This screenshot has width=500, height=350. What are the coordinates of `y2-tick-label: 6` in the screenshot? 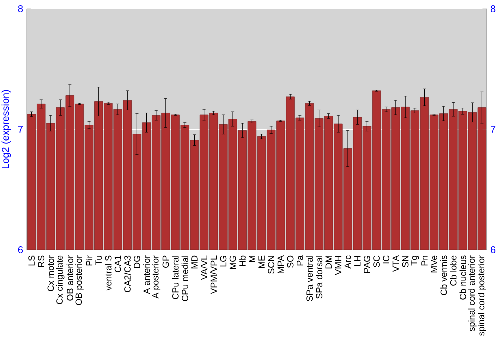 It's located at (493, 250).